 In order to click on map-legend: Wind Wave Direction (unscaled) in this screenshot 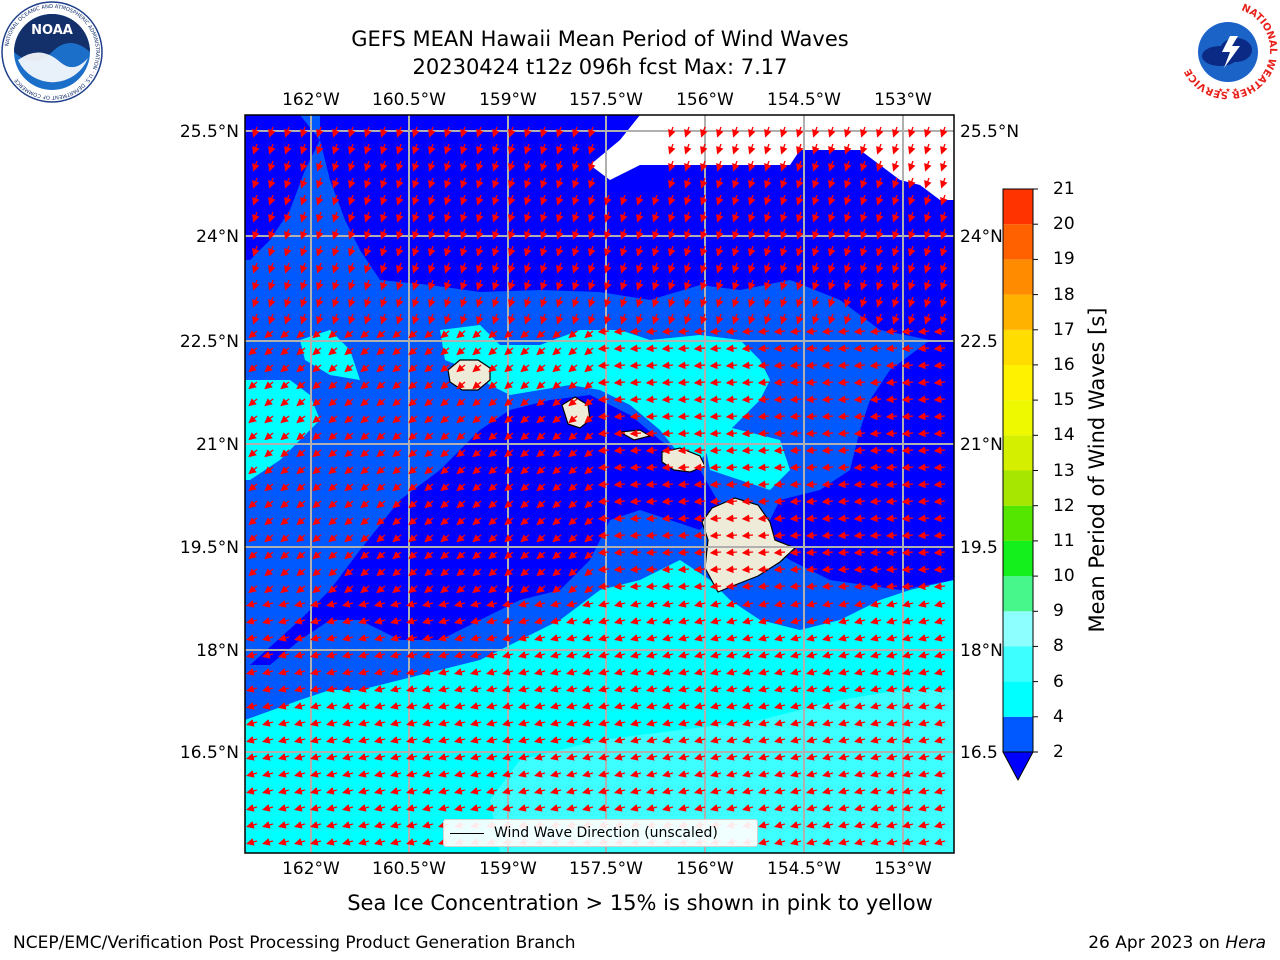, I will do `click(600, 833)`.